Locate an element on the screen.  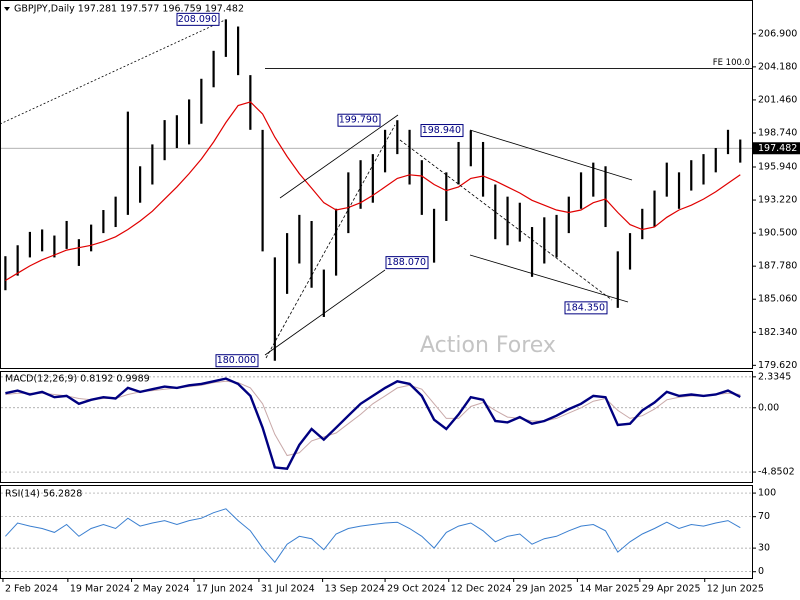
x-tick-label: 29 Oct 2024 is located at coordinates (416, 589).